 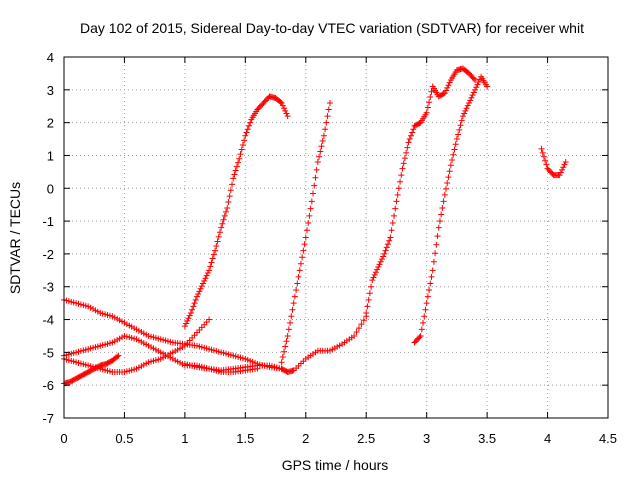 I want to click on data-point-track-c, so click(x=117, y=356).